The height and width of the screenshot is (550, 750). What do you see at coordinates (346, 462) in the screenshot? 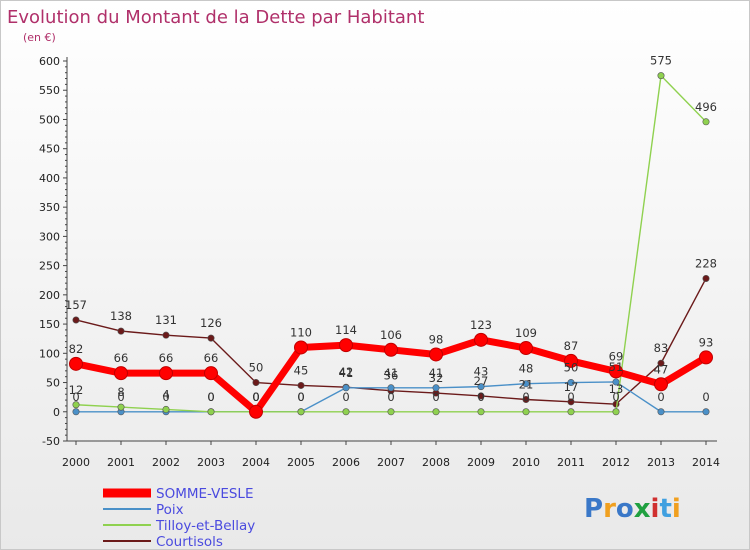
I see `x-tick-label: 2006` at bounding box center [346, 462].